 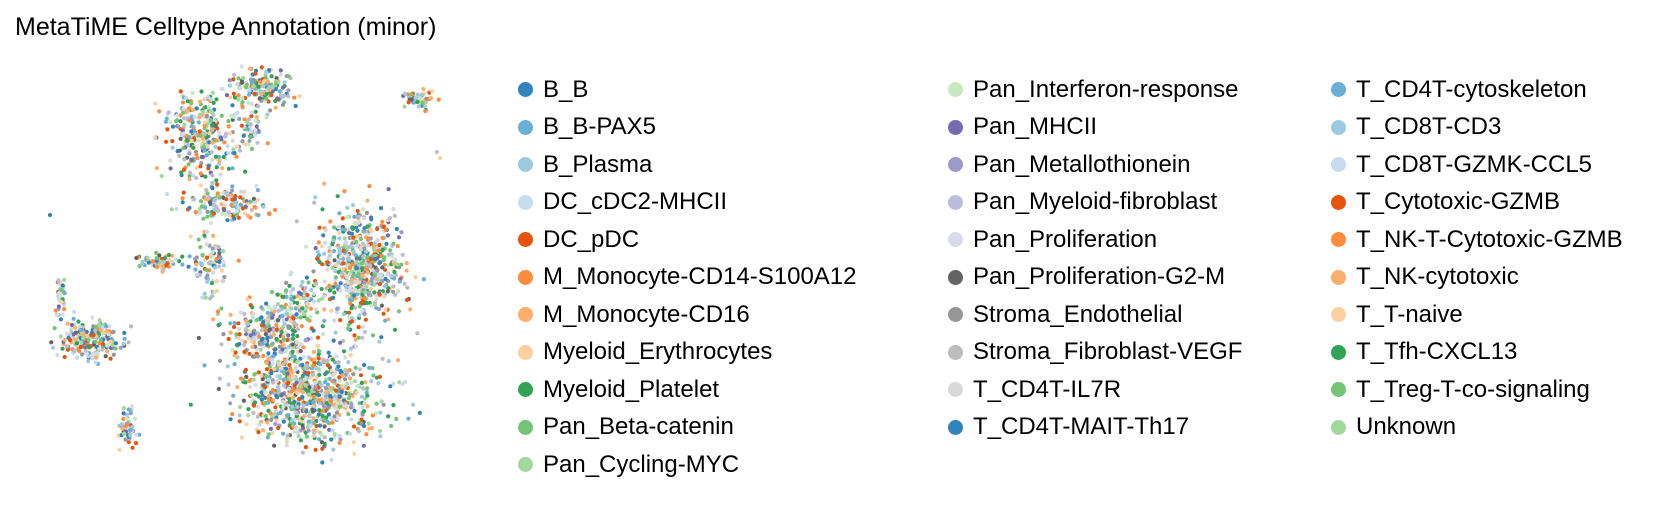 What do you see at coordinates (658, 352) in the screenshot?
I see `legend-label: Myeloid_Erythrocytes` at bounding box center [658, 352].